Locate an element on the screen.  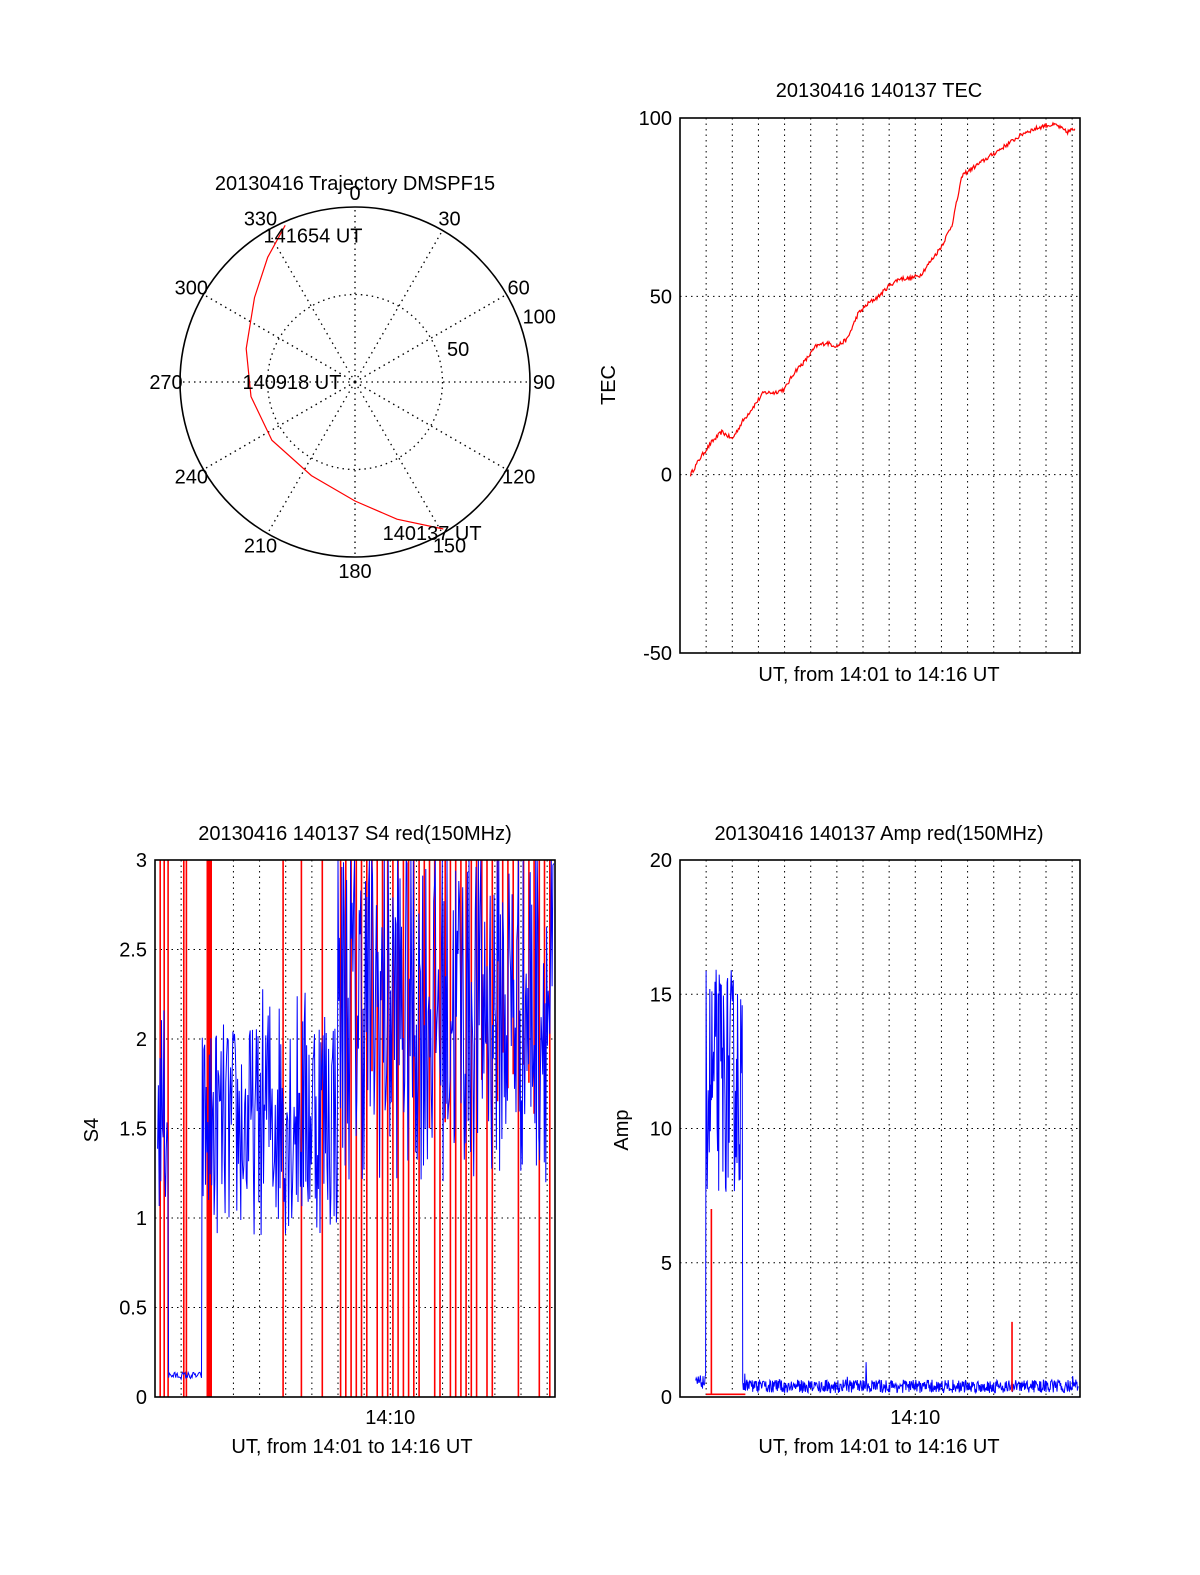
trajectory-time-label: 140137 UT is located at coordinates (432, 534).